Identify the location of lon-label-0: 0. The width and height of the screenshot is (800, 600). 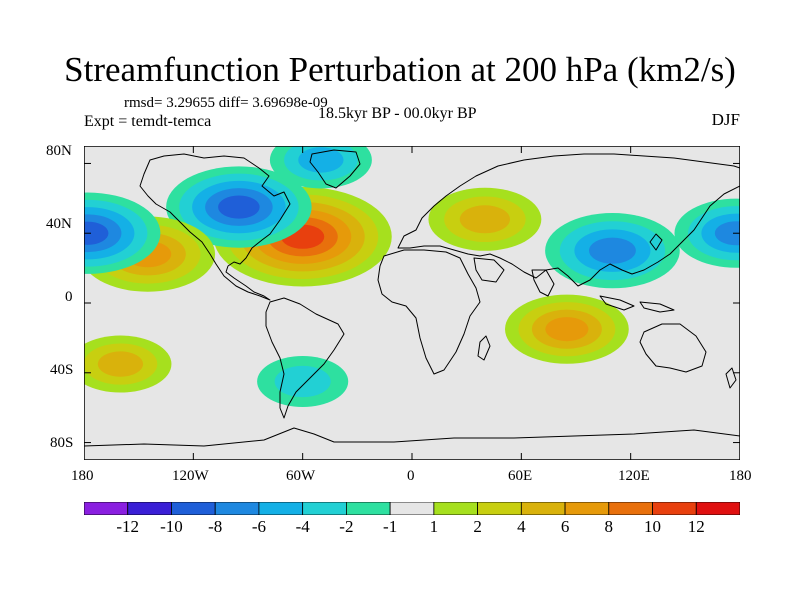
(411, 476).